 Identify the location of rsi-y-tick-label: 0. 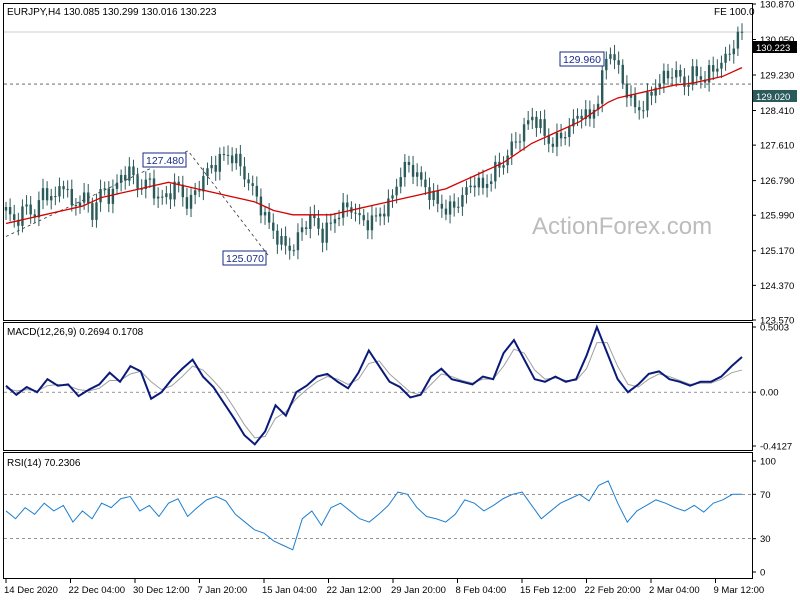
(762, 573).